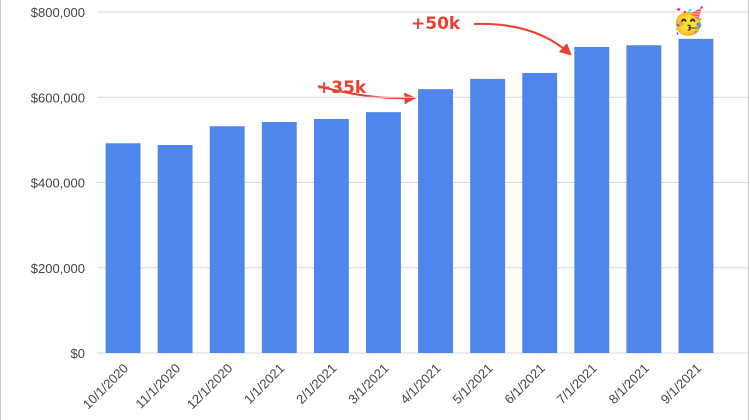 The width and height of the screenshot is (750, 420). What do you see at coordinates (472, 384) in the screenshot?
I see `x-tick-label: 5/1/2021` at bounding box center [472, 384].